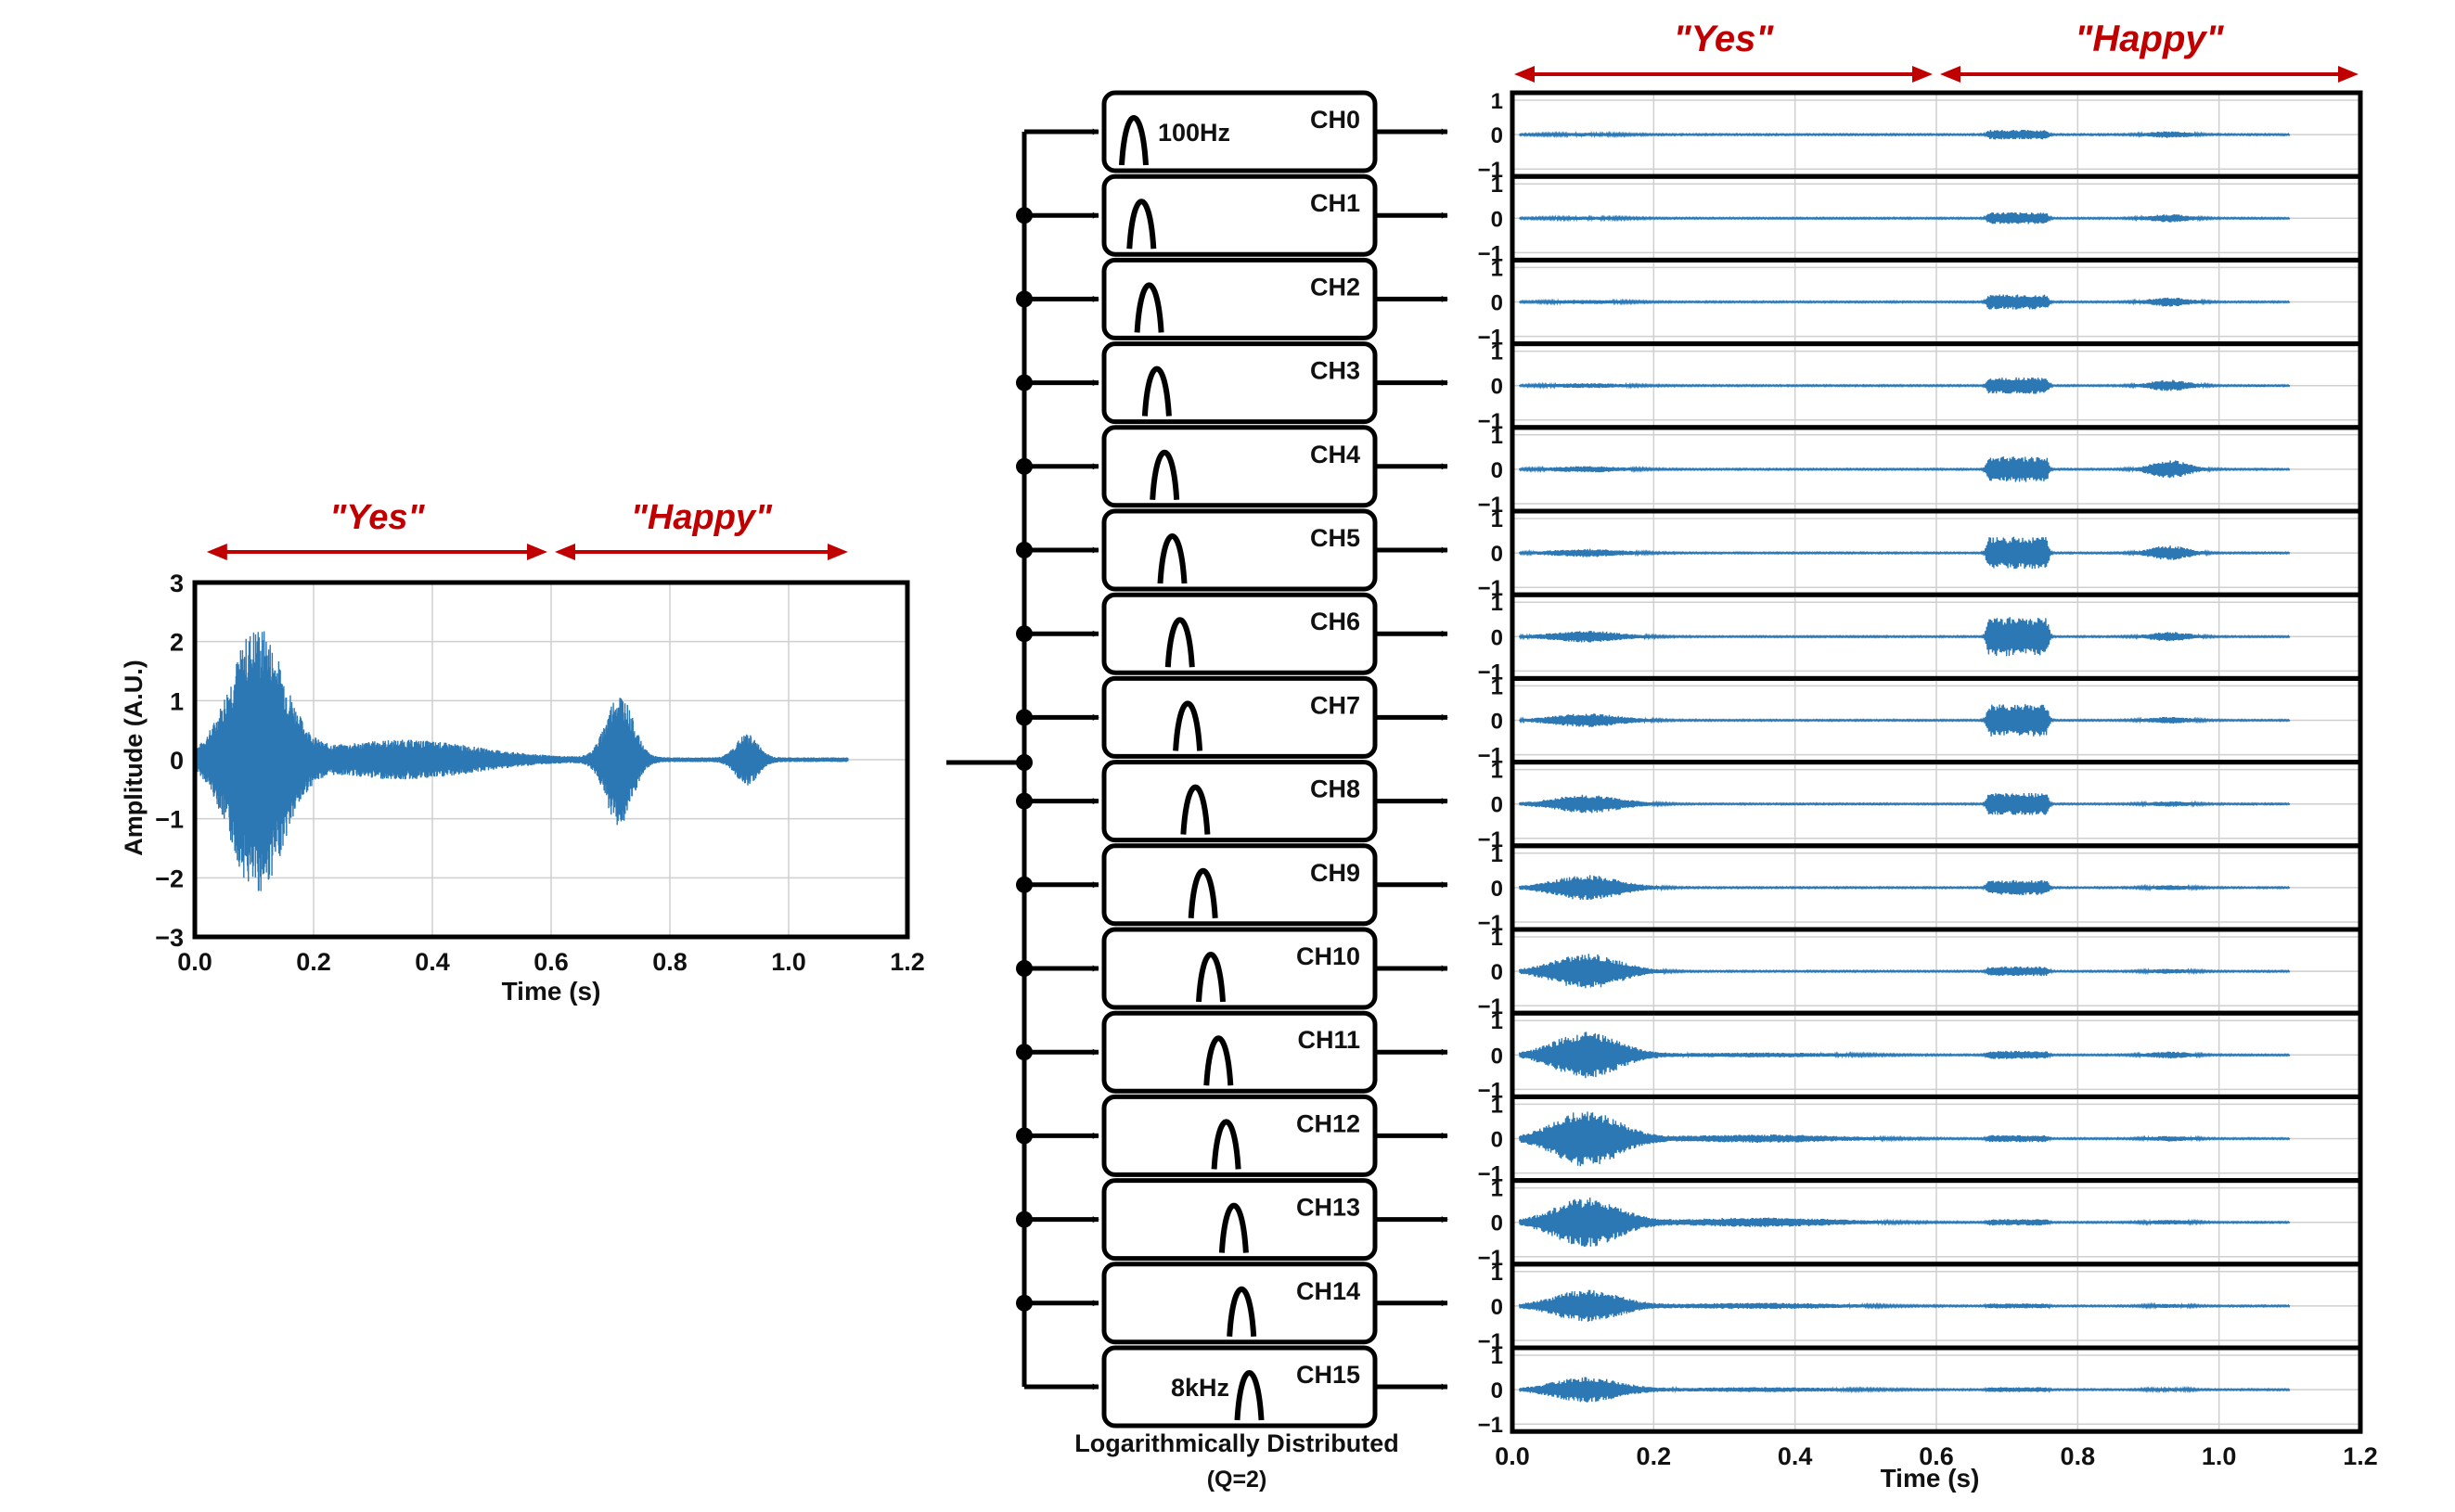 The height and width of the screenshot is (1512, 2455). Describe the element at coordinates (1236, 131) in the screenshot. I see `filter-ch0: CH0` at that location.